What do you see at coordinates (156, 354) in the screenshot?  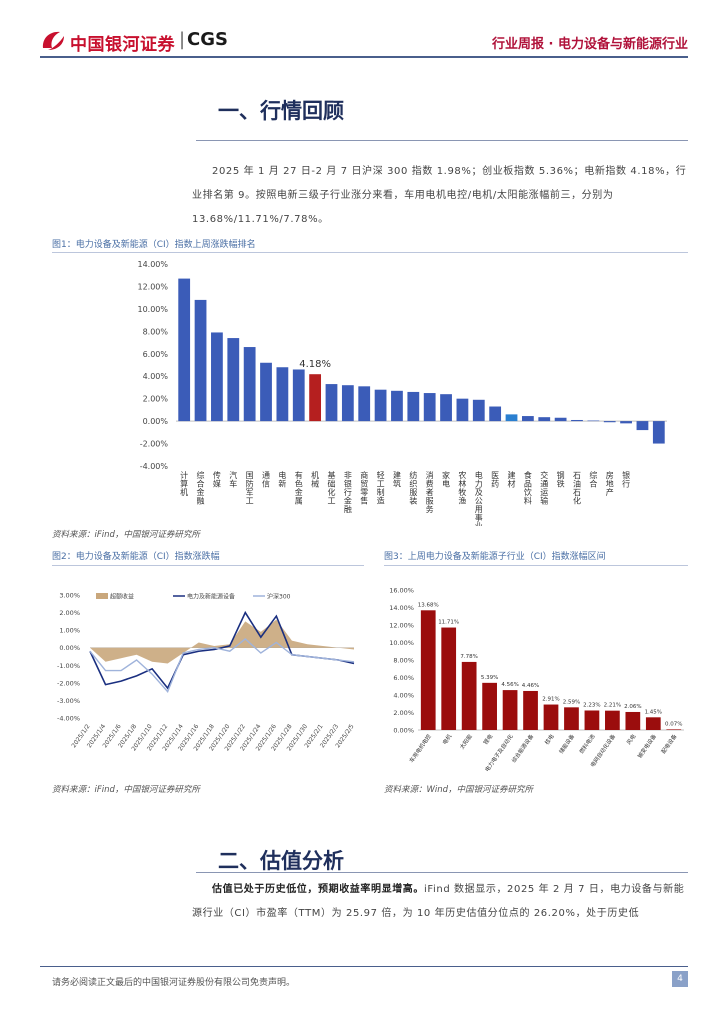 I see `fig1-ytick: 6.00%` at bounding box center [156, 354].